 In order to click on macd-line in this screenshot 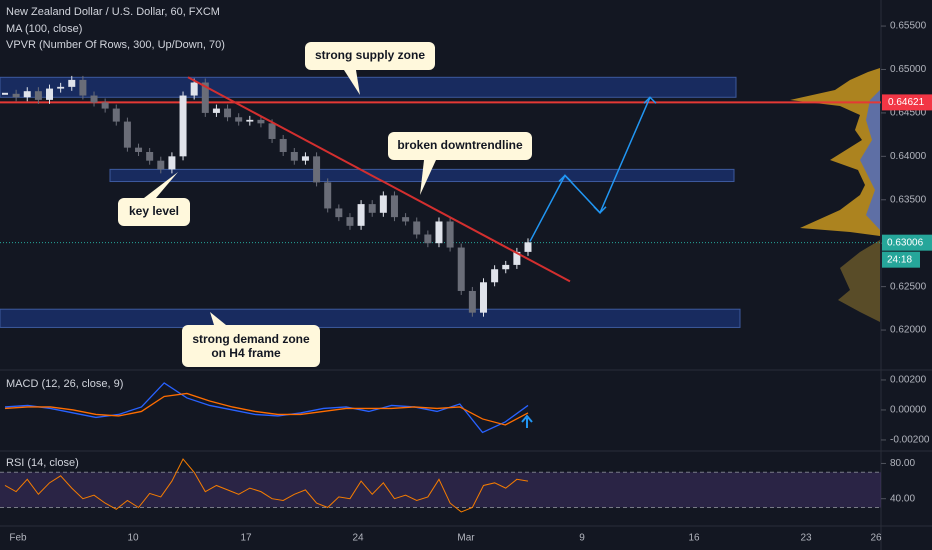, I will do `click(266, 408)`.